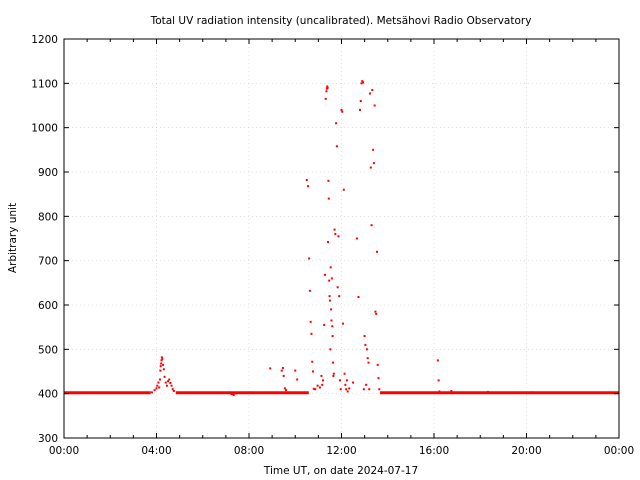 The width and height of the screenshot is (640, 480). What do you see at coordinates (44, 84) in the screenshot?
I see `y-tick-label: 1100` at bounding box center [44, 84].